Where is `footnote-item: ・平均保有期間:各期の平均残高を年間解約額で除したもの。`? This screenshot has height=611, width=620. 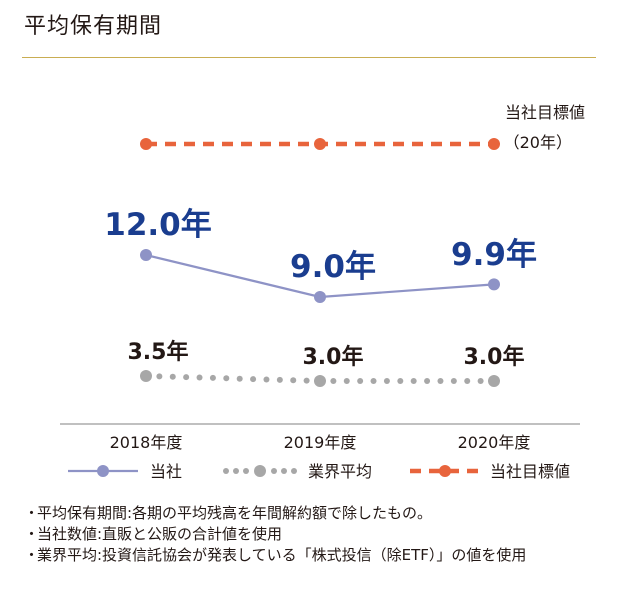
footnote-item: ・平均保有期間:各期の平均残高を年間解約額で除したもの。 is located at coordinates (312, 513).